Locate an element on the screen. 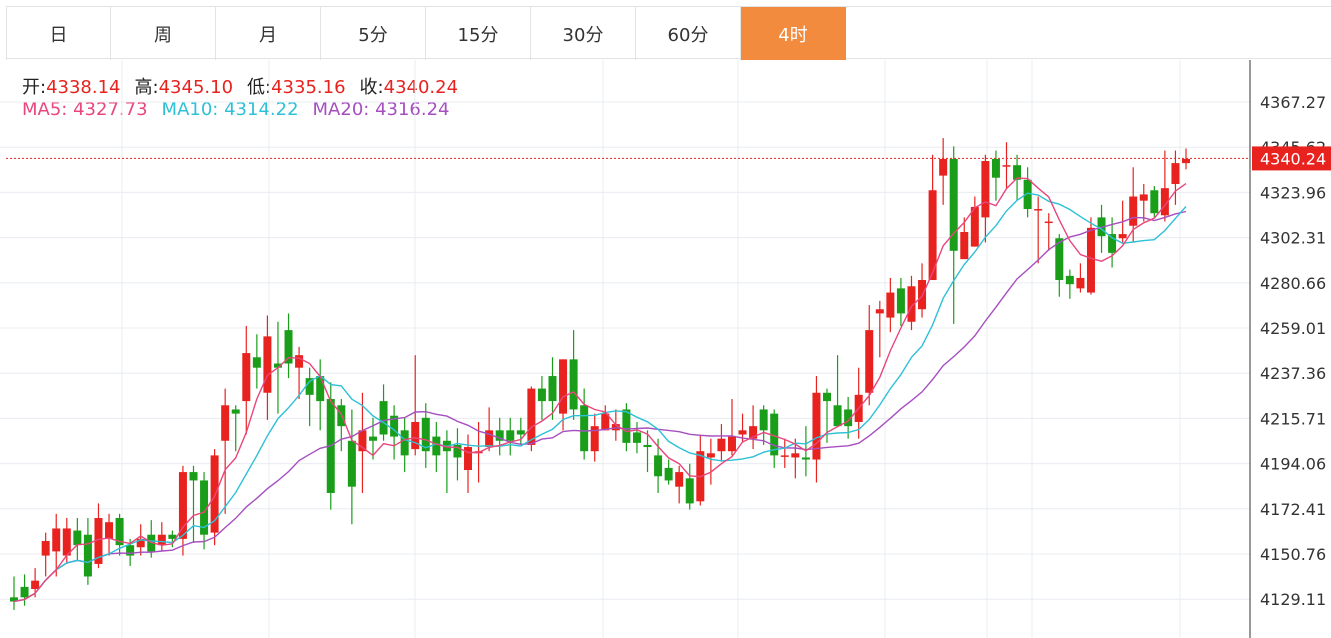  y-tick-label: 4237.36 is located at coordinates (1293, 373).